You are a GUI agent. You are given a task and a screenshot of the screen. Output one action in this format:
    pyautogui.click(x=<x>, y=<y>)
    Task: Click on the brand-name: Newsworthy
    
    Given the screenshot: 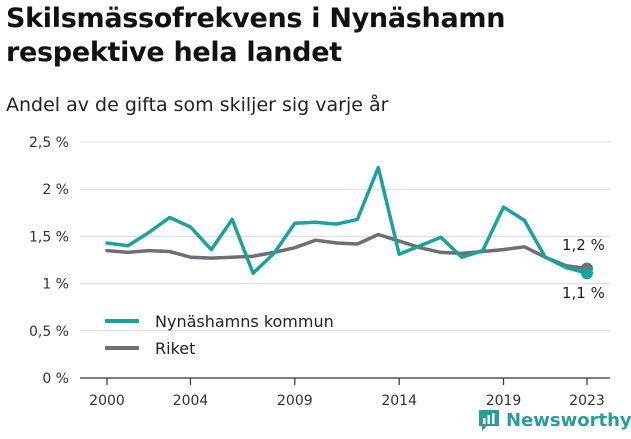 What is the action you would take?
    pyautogui.click(x=568, y=420)
    